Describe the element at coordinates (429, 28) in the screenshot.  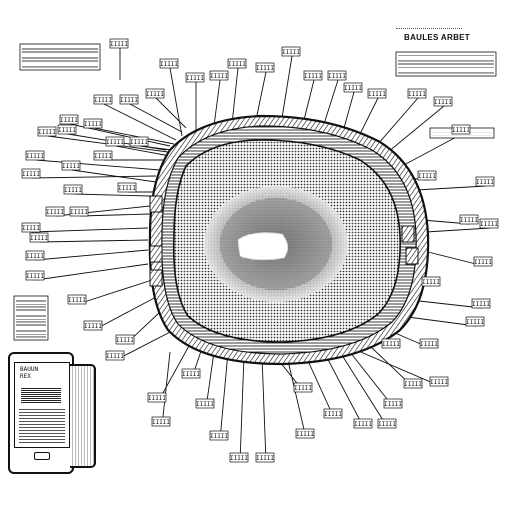
I see `header-rule` at that location.